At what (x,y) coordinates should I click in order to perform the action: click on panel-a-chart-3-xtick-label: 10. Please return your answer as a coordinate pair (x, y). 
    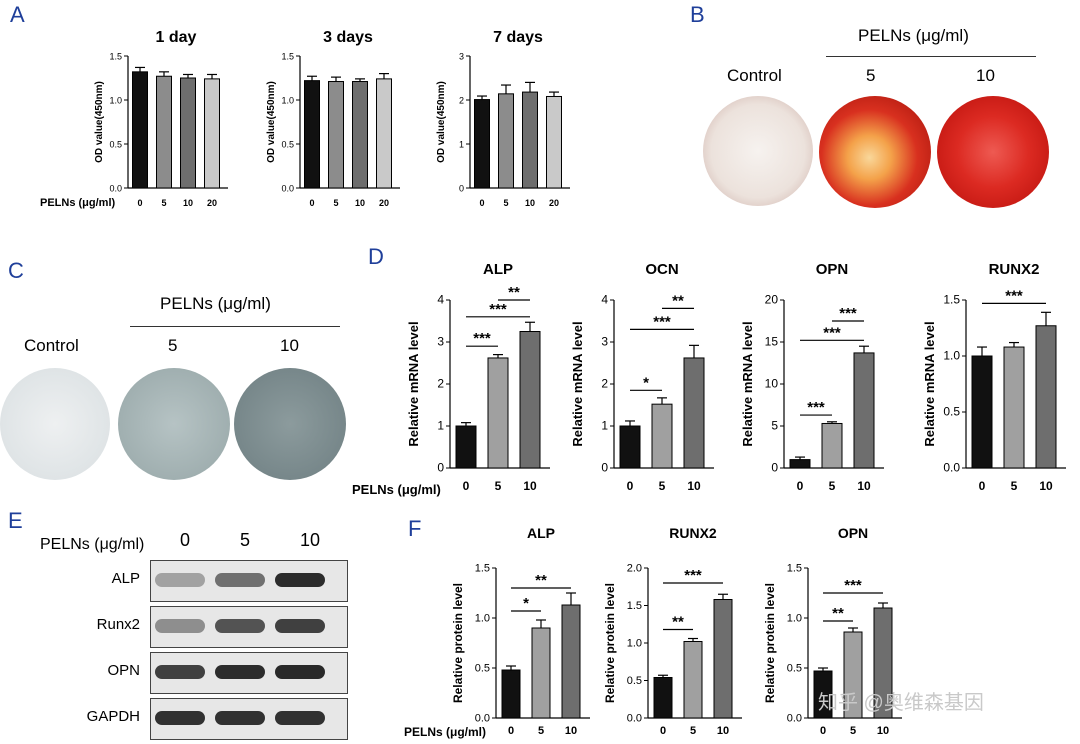
    Looking at the image, I should click on (530, 203).